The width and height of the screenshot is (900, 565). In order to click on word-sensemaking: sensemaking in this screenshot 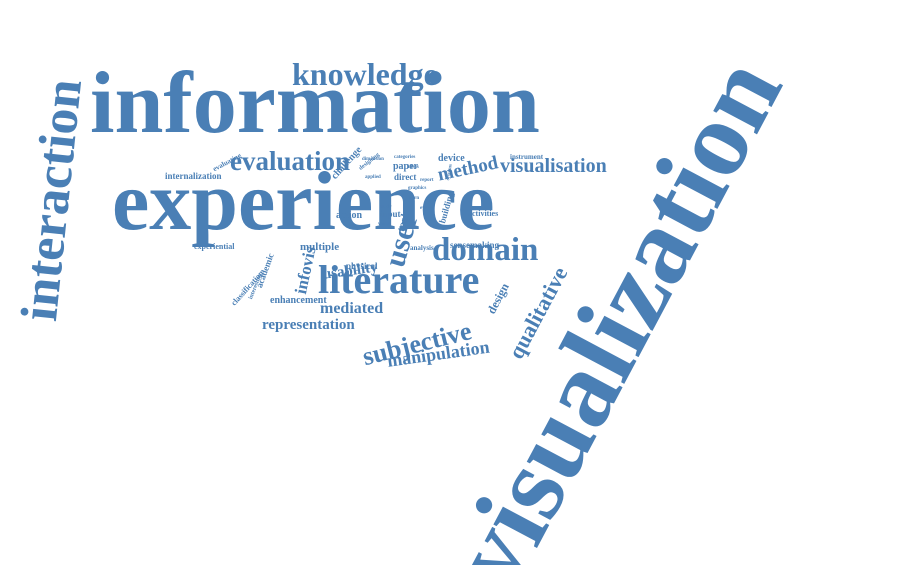, I will do `click(475, 245)`.